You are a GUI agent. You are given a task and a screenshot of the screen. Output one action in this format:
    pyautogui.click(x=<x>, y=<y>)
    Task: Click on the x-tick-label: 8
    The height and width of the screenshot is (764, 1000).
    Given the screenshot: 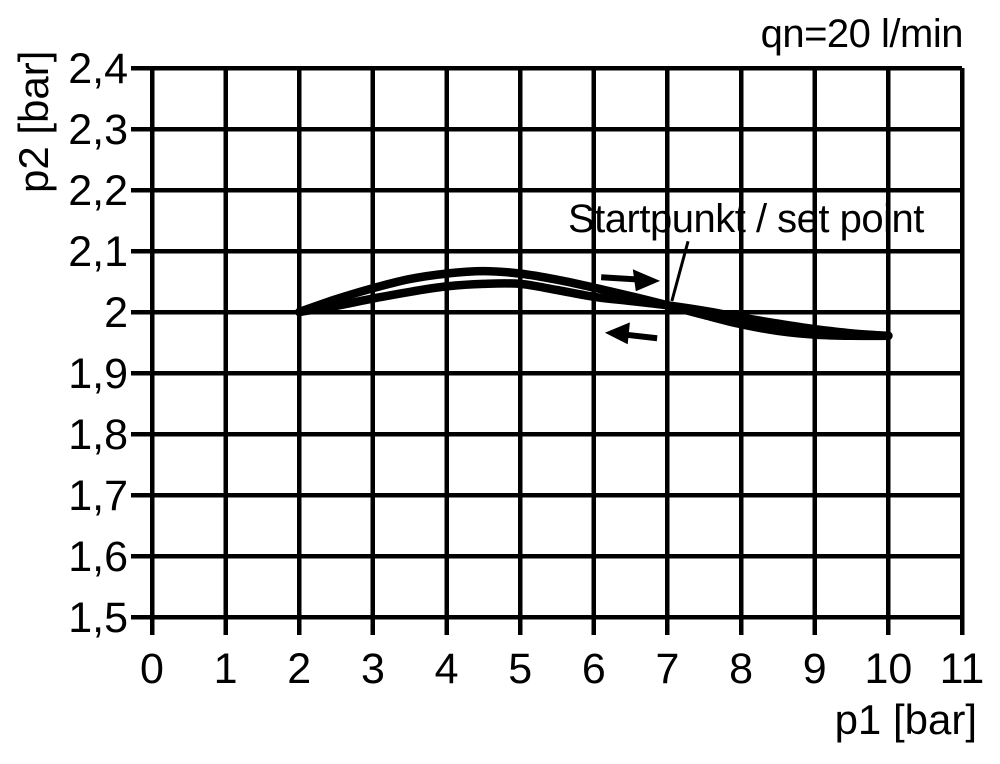 What is the action you would take?
    pyautogui.click(x=741, y=669)
    